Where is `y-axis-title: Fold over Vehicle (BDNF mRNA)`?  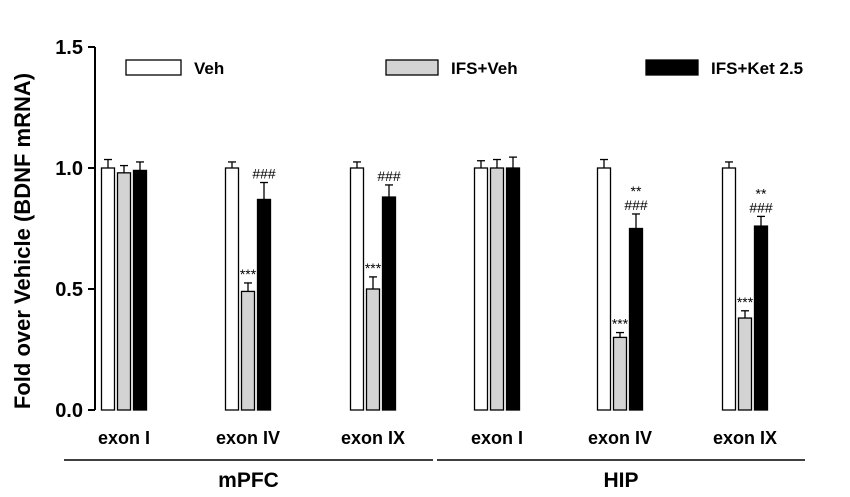
y-axis-title: Fold over Vehicle (BDNF mRNA) is located at coordinates (22, 241).